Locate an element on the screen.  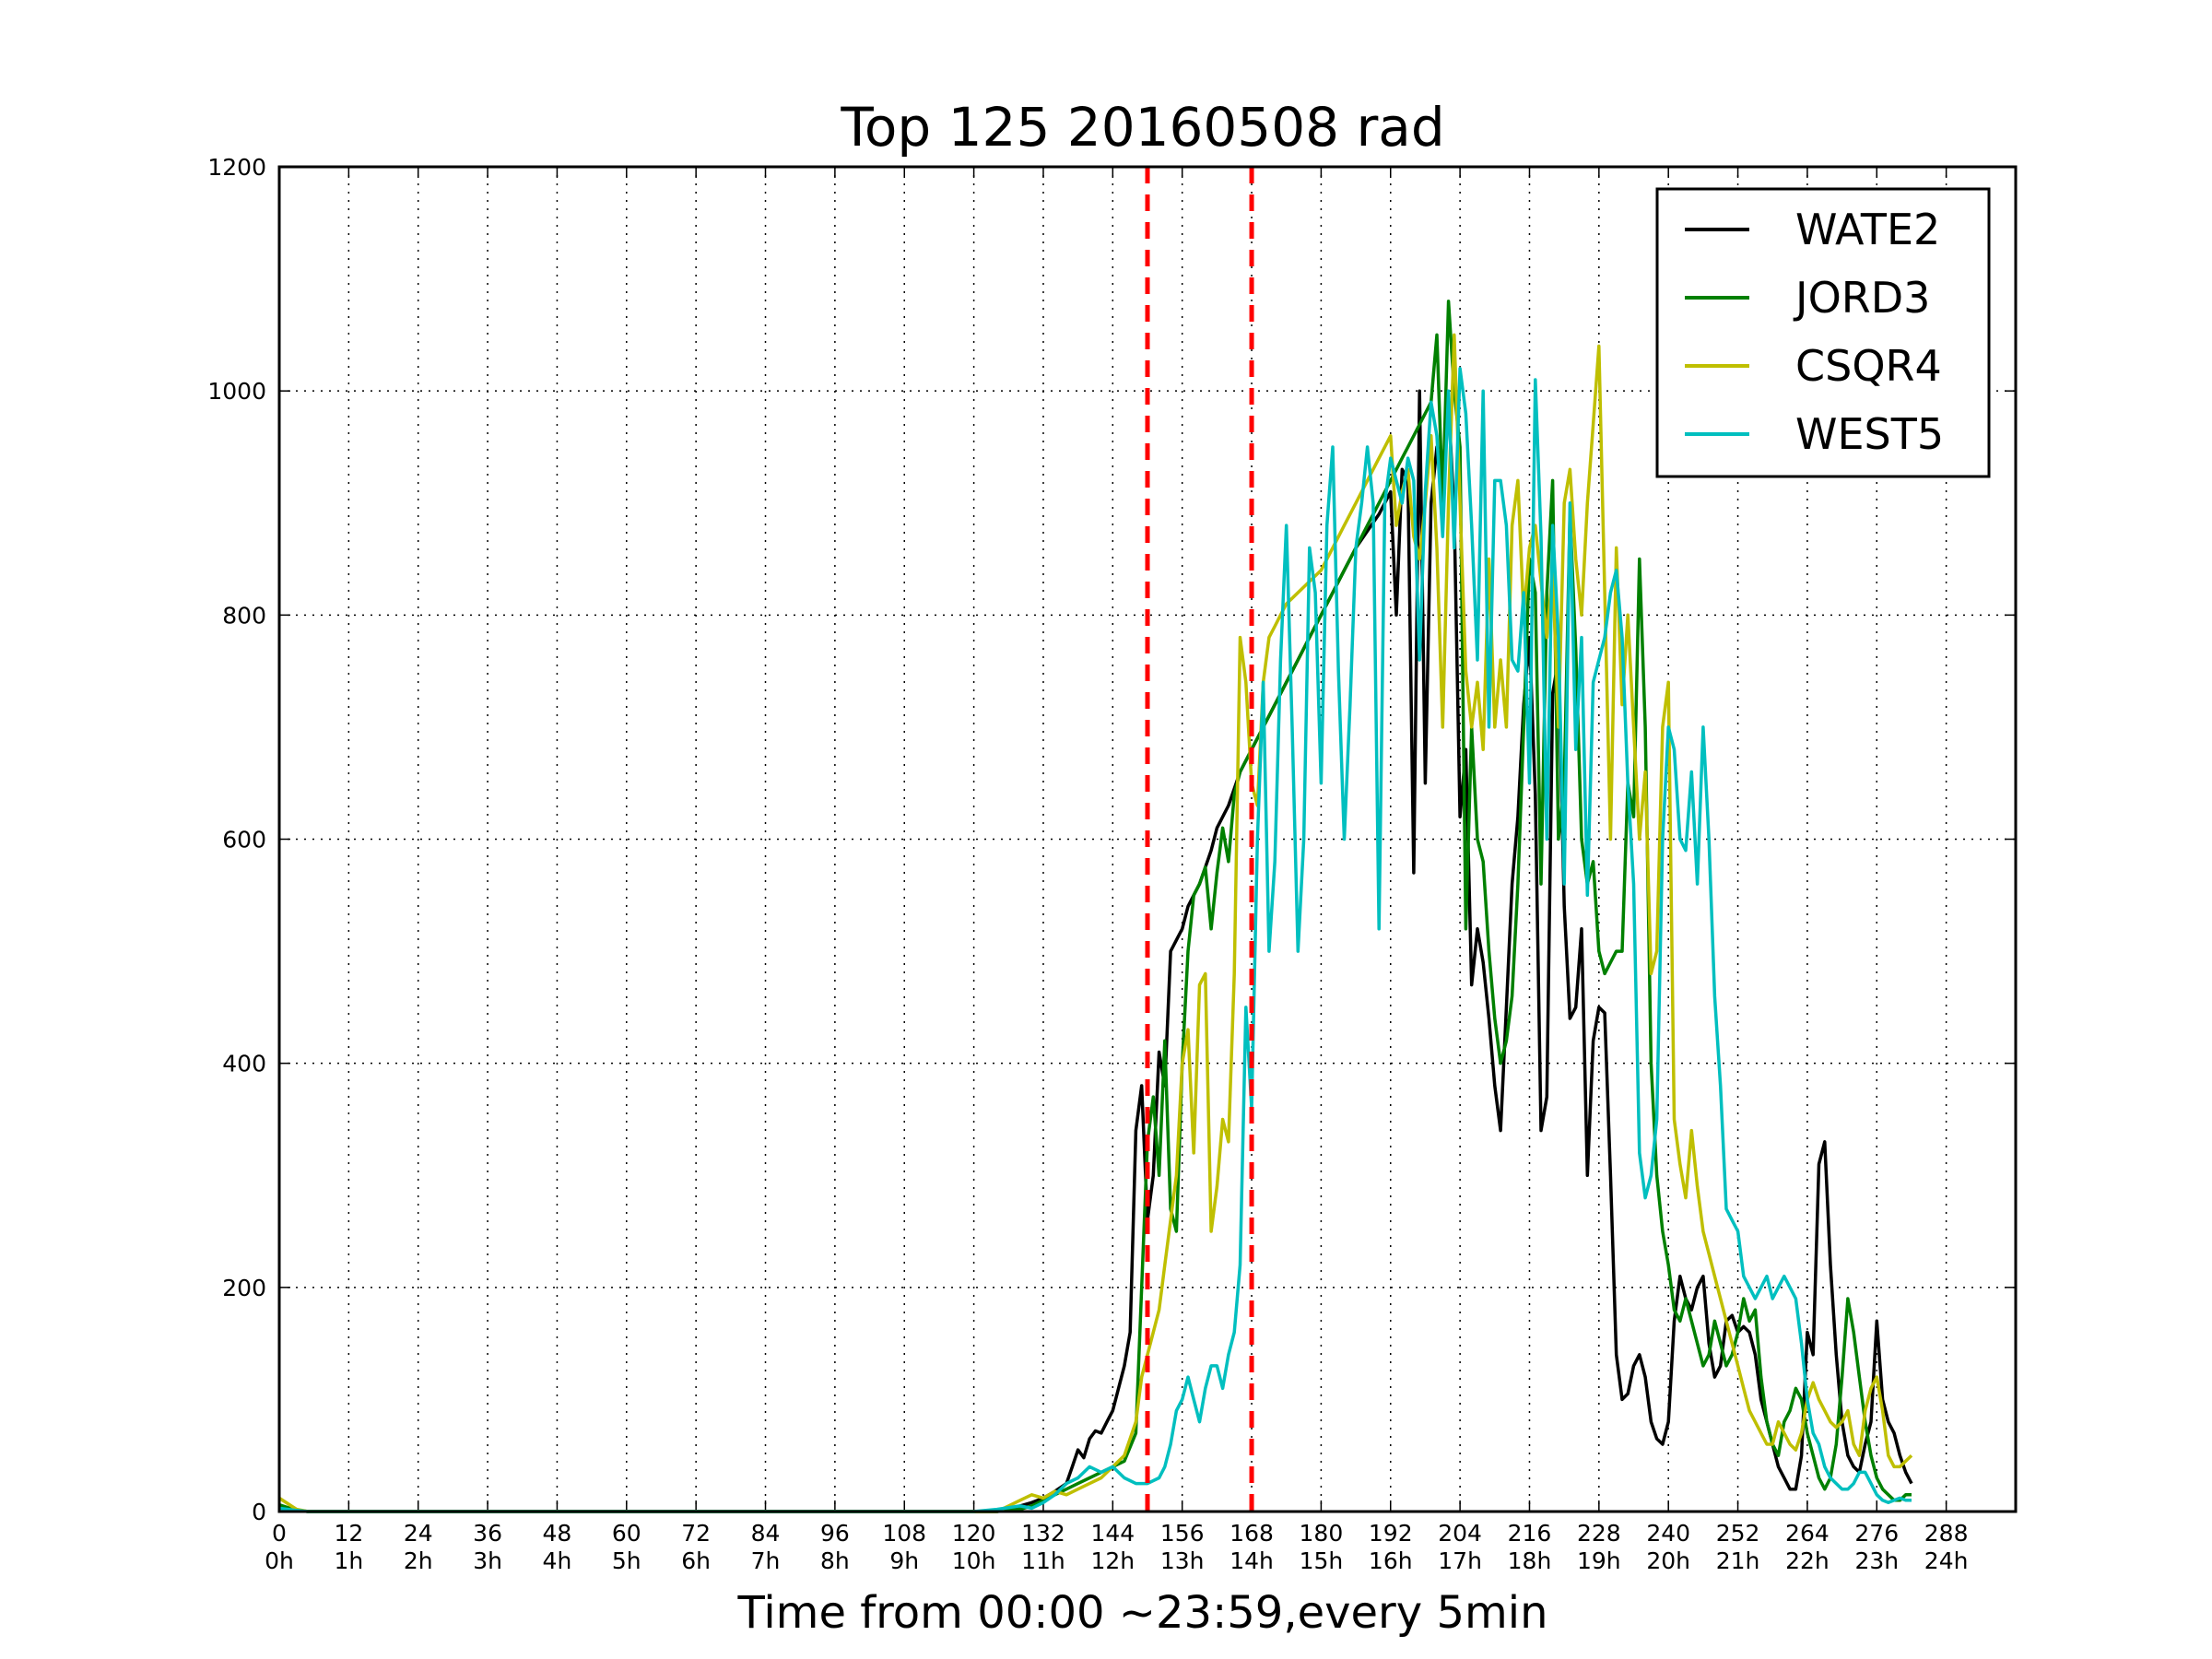
x-tick-sublabel: 5h is located at coordinates (626, 1560).